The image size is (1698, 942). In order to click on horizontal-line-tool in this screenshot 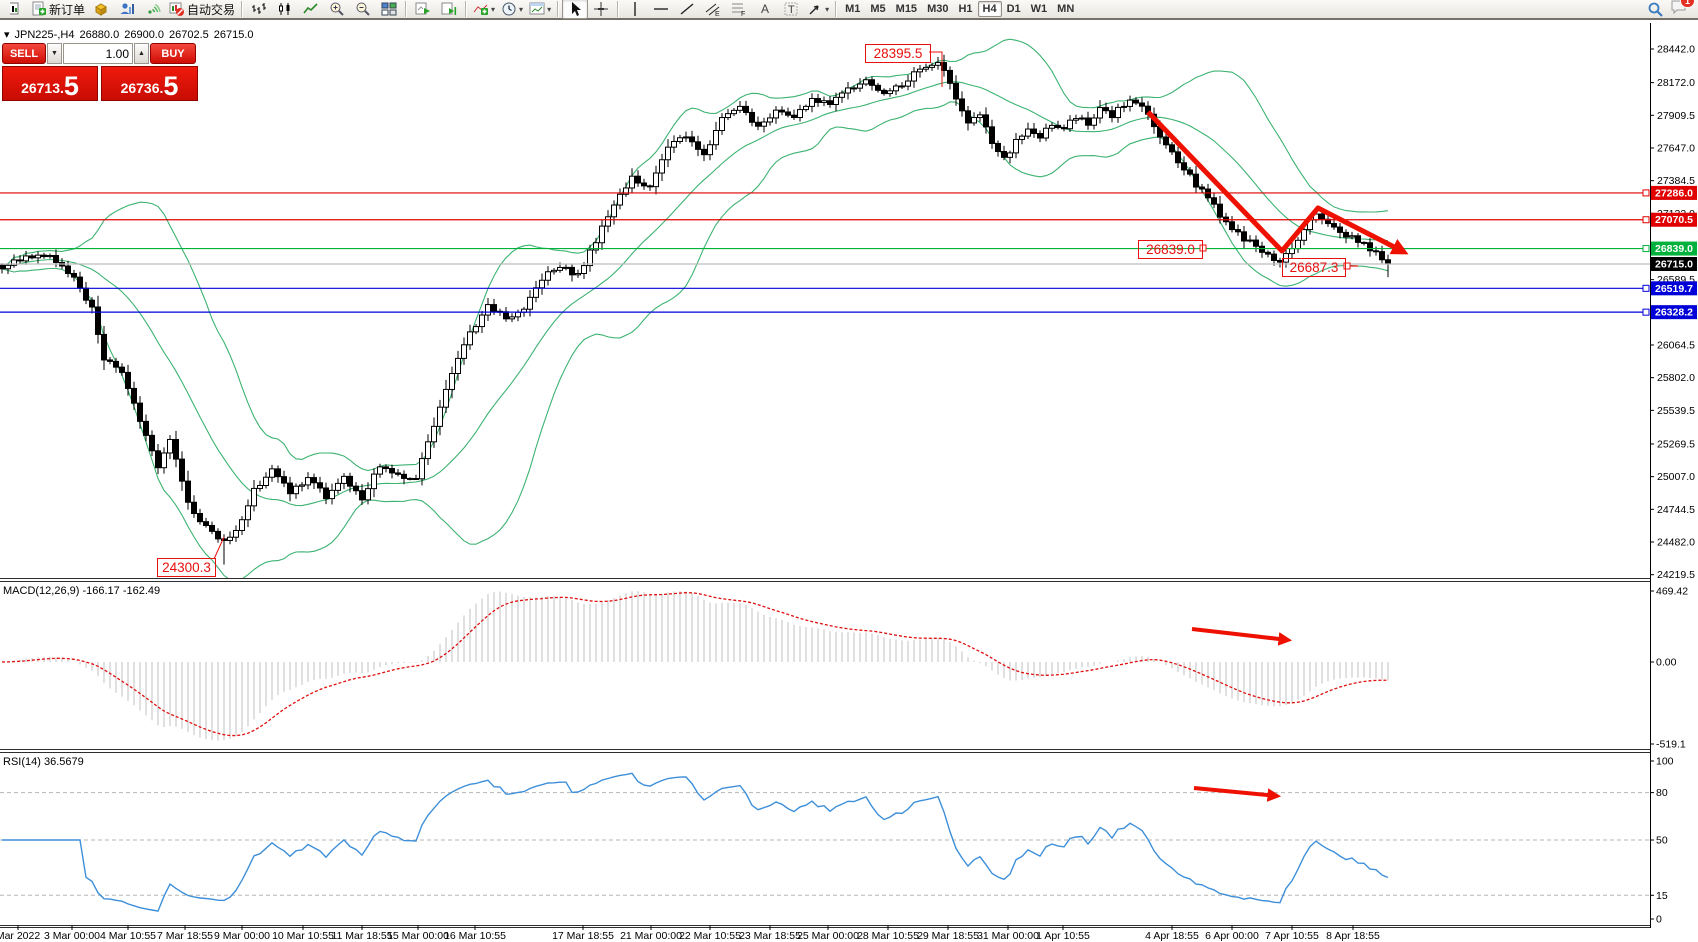, I will do `click(661, 9)`.